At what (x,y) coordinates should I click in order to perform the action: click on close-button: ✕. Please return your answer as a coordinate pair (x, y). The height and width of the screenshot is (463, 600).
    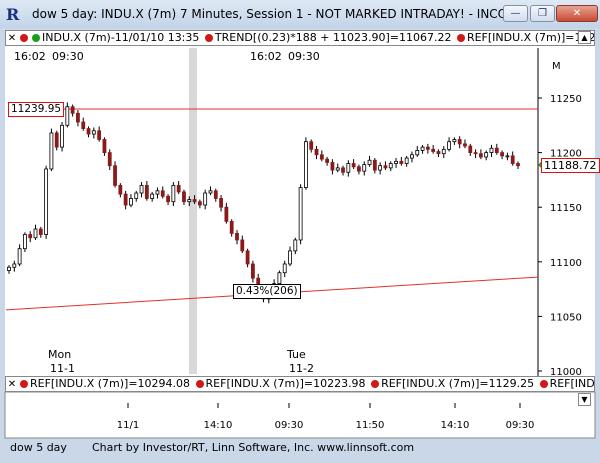
    Looking at the image, I should click on (577, 13).